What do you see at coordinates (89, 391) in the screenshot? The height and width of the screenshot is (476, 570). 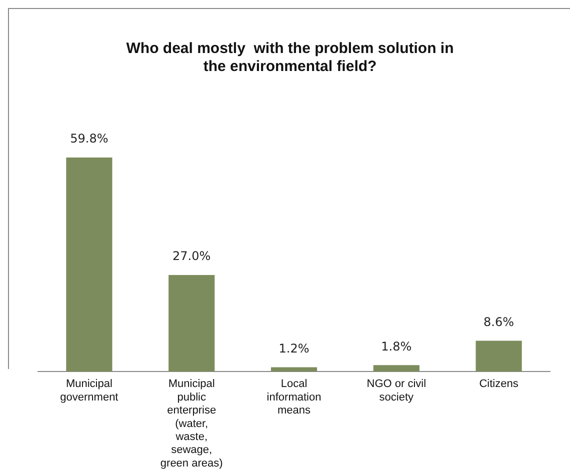 I see `x-tick-label: Municipal government` at bounding box center [89, 391].